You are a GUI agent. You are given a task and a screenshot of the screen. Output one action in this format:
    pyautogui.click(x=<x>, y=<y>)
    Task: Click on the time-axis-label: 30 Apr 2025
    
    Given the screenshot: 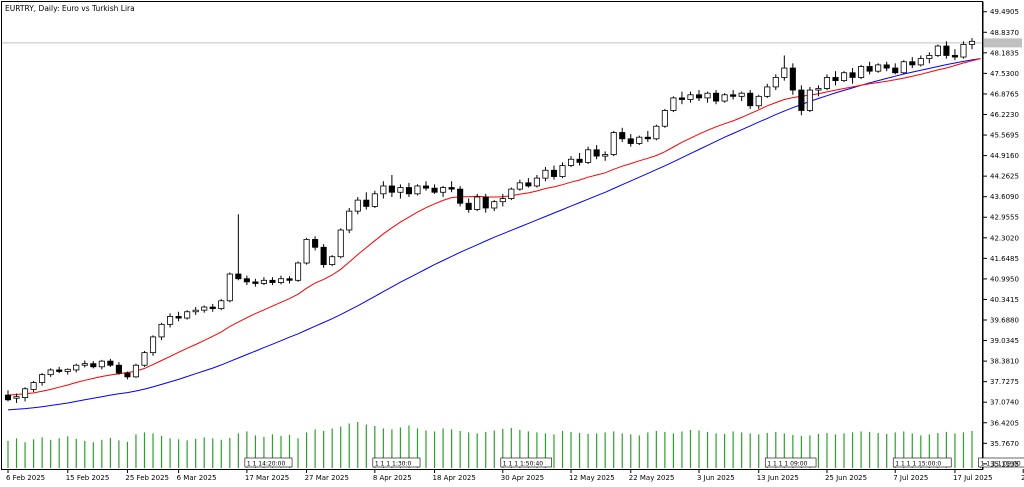 What is the action you would take?
    pyautogui.click(x=522, y=478)
    